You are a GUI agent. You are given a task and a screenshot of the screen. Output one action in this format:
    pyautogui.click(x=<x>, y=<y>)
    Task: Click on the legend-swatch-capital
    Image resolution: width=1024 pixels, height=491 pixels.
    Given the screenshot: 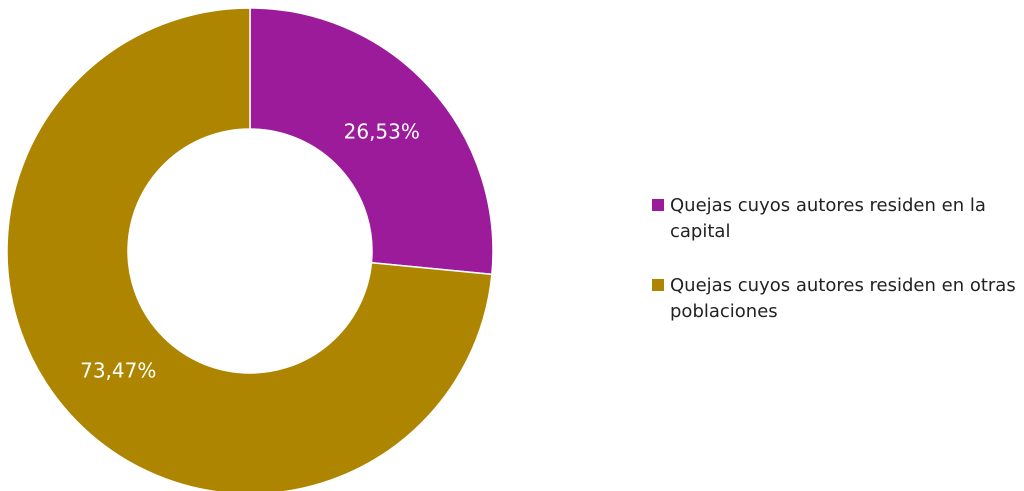 What is the action you would take?
    pyautogui.click(x=658, y=205)
    